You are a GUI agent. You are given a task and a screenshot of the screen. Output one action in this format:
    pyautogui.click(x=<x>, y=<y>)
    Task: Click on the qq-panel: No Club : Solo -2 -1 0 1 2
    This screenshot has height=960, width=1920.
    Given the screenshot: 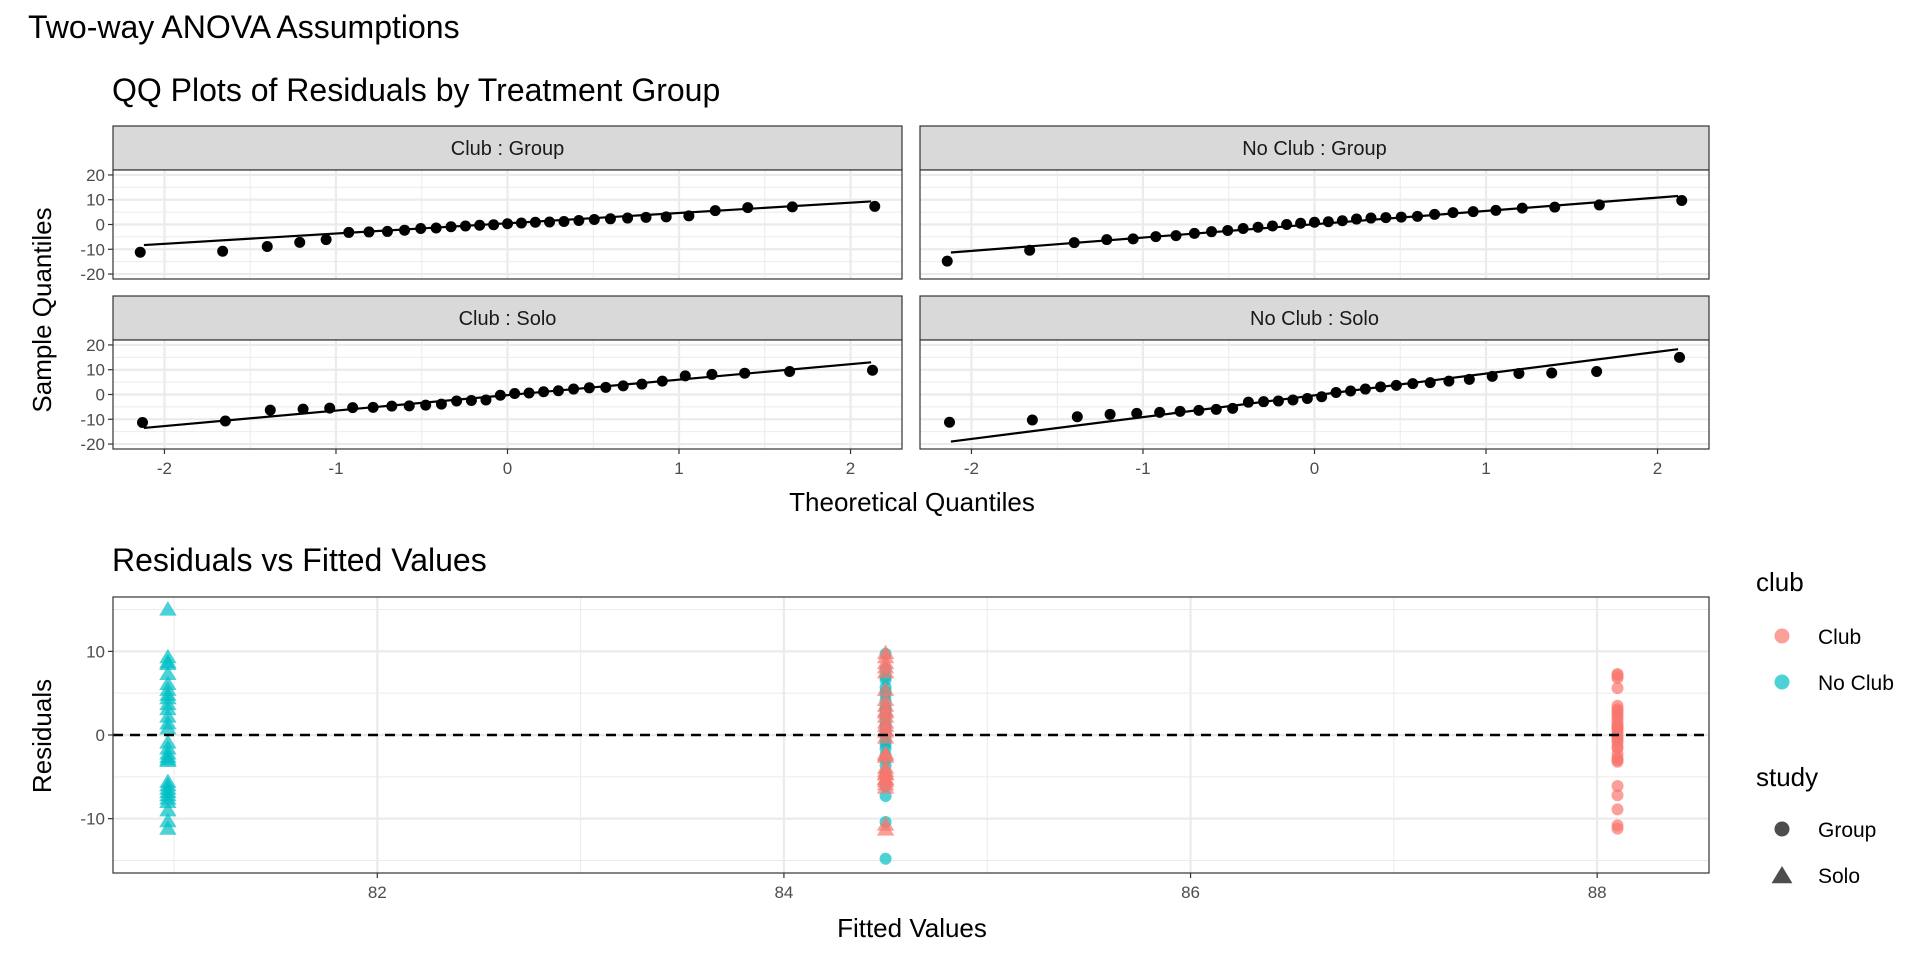 What is the action you would take?
    pyautogui.click(x=1314, y=386)
    